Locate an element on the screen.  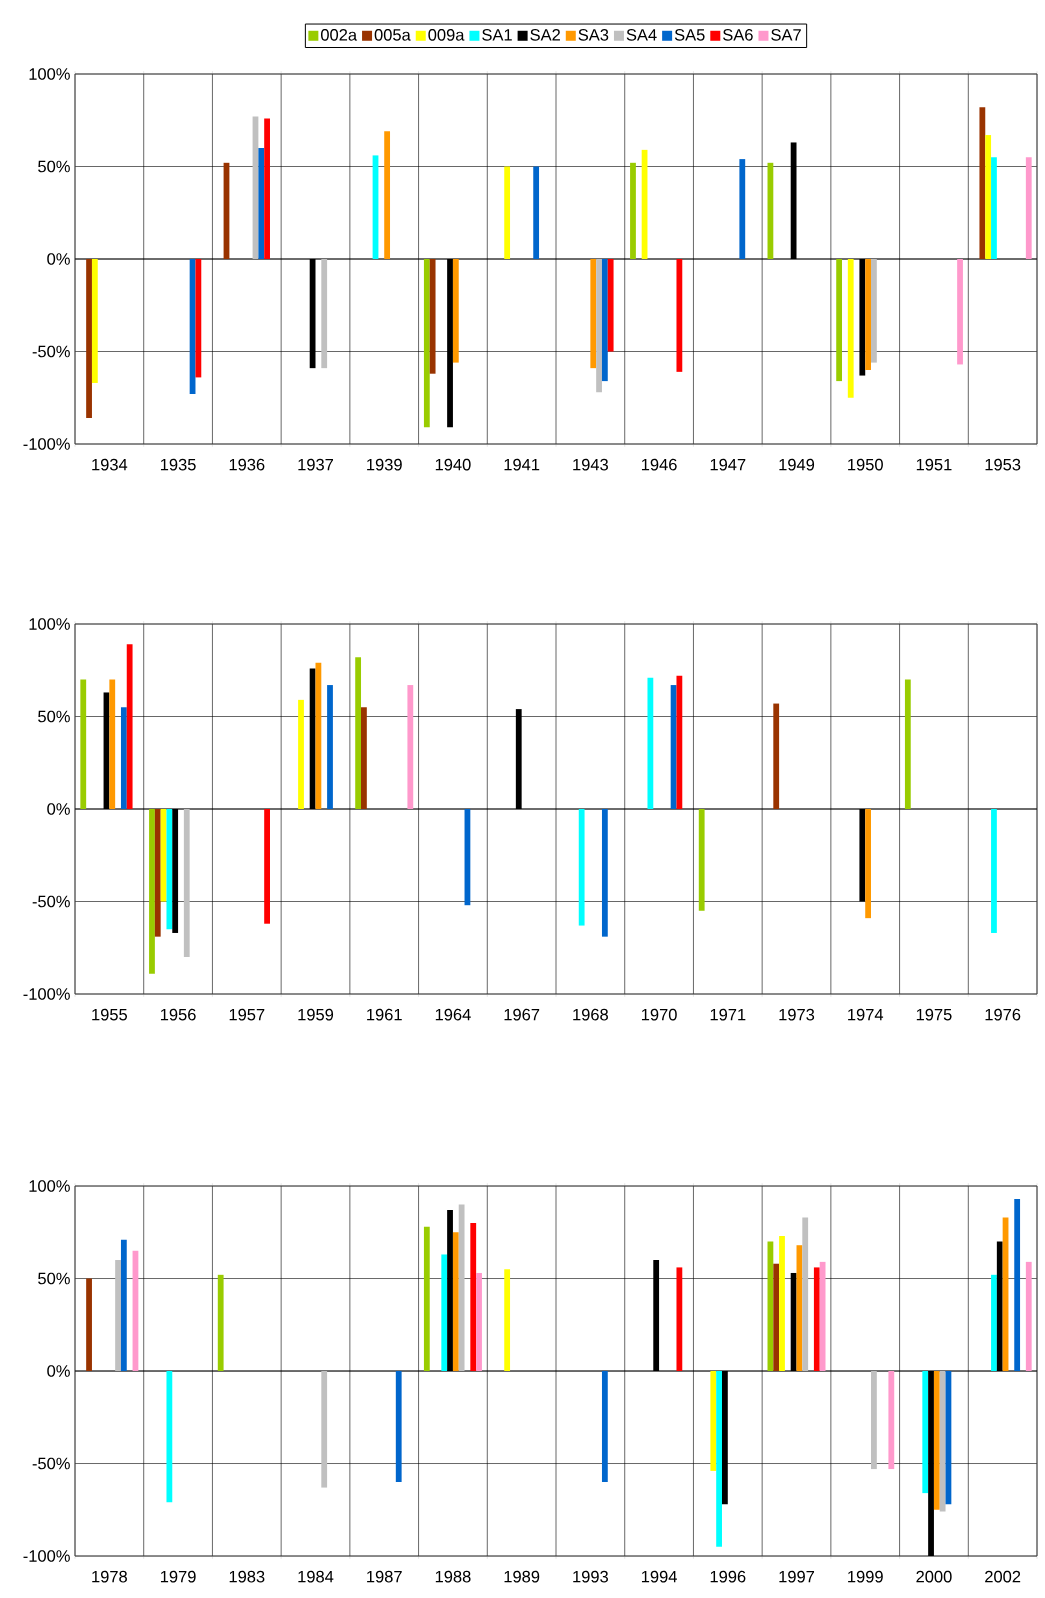
legend-label: 005a is located at coordinates (392, 35).